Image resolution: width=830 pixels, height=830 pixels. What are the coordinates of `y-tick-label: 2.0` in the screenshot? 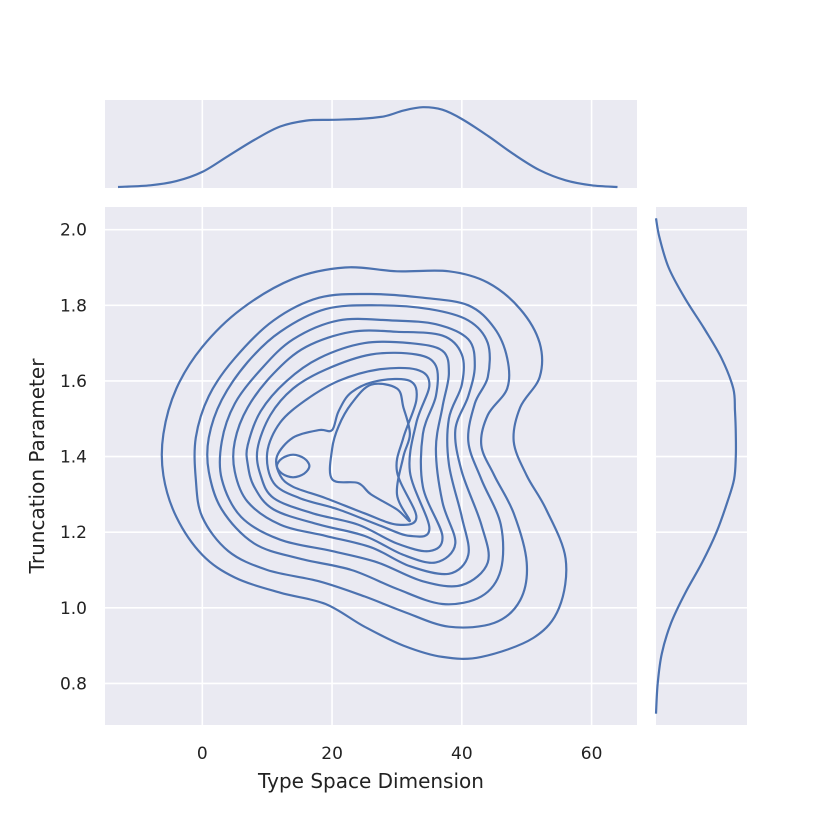 It's located at (73, 231).